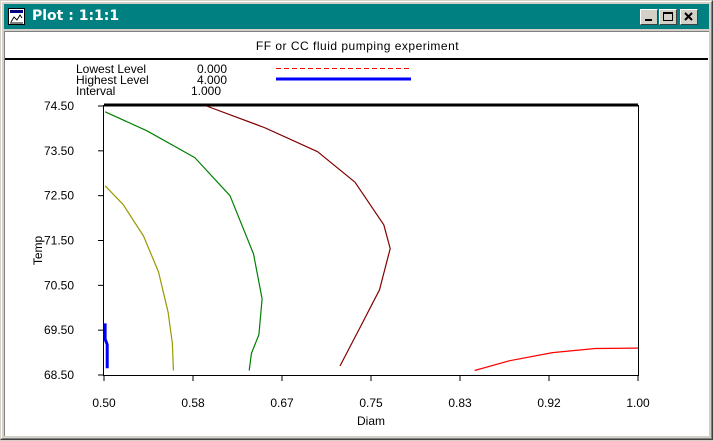  What do you see at coordinates (357, 46) in the screenshot?
I see `plot-title: FF or CC fluid pumping experiment` at bounding box center [357, 46].